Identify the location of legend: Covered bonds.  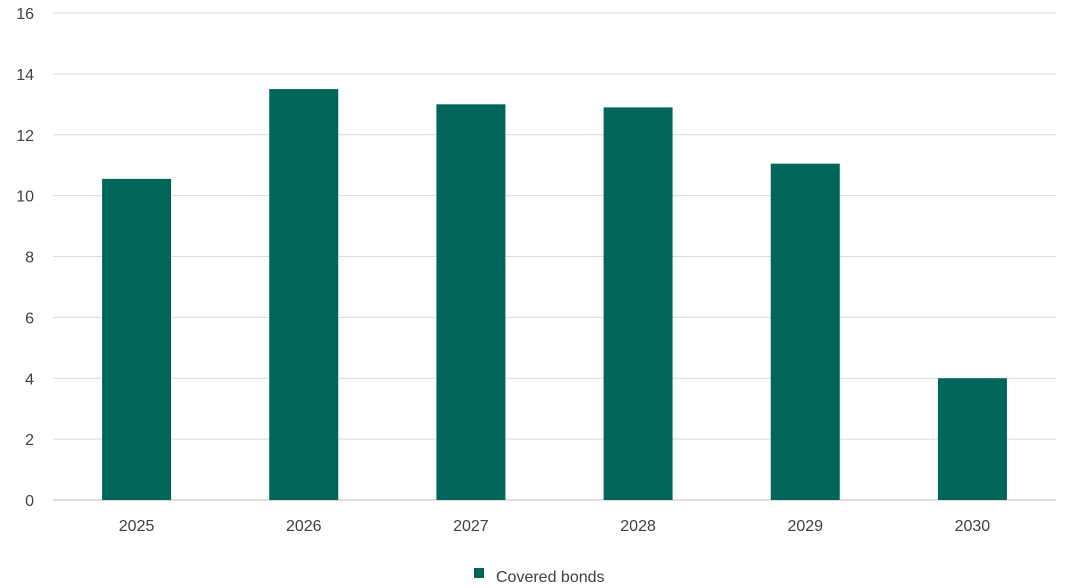
(539, 577).